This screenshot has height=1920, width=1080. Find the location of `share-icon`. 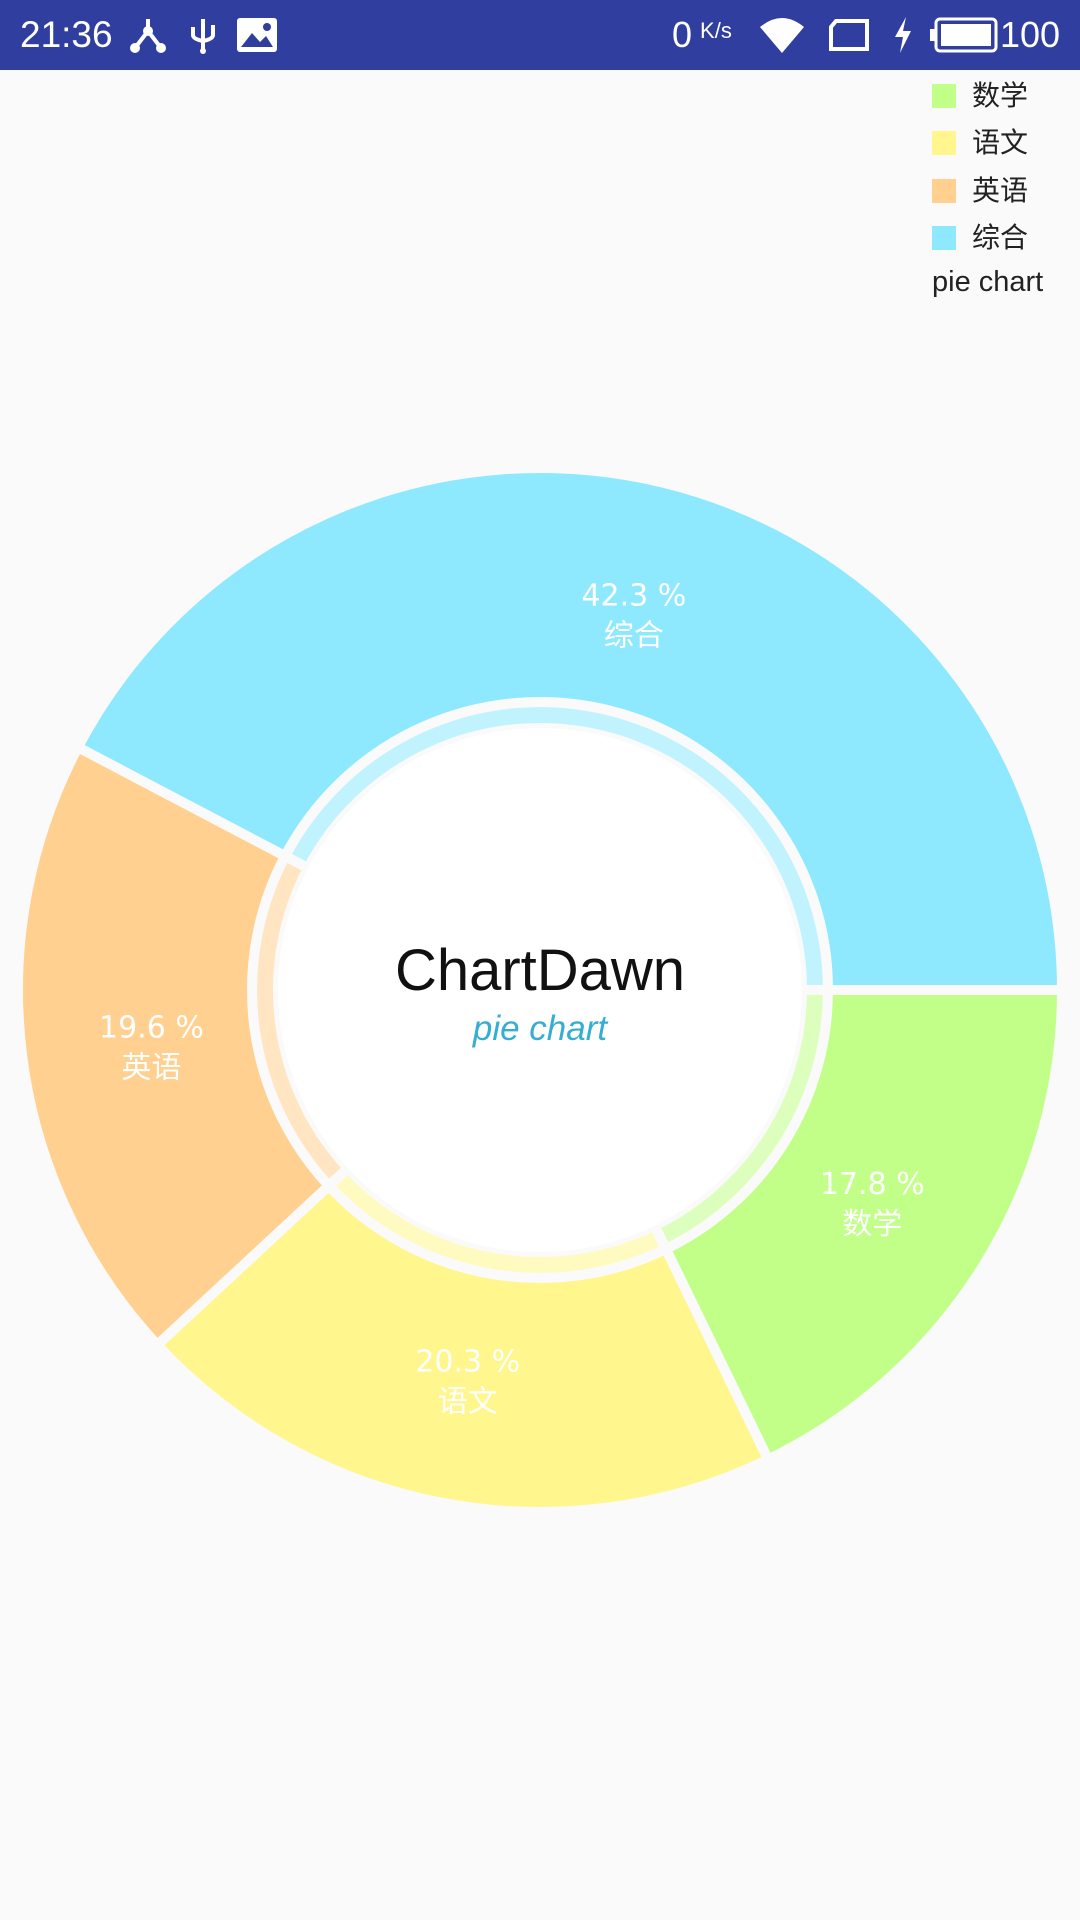

share-icon is located at coordinates (148, 35).